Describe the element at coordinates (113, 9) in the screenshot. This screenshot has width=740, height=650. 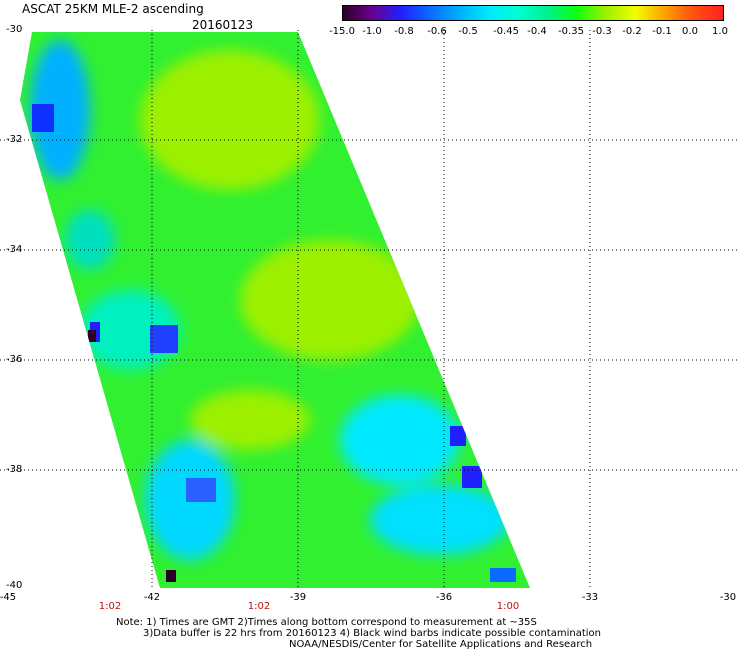
I see `chart-title: ASCAT 25KM MLE-2 ascending` at that location.